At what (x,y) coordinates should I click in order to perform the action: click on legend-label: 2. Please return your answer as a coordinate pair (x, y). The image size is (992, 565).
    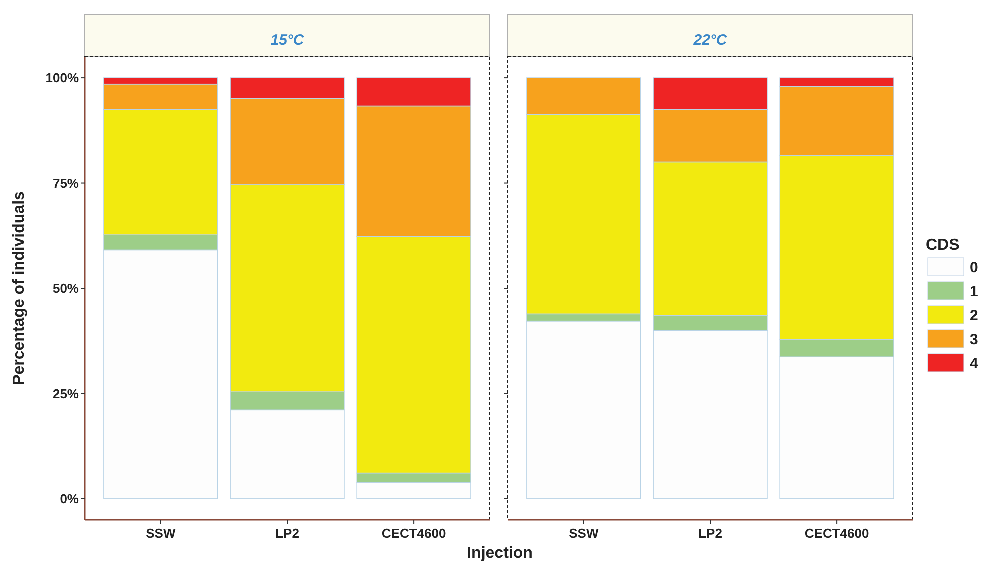
    Looking at the image, I should click on (974, 315).